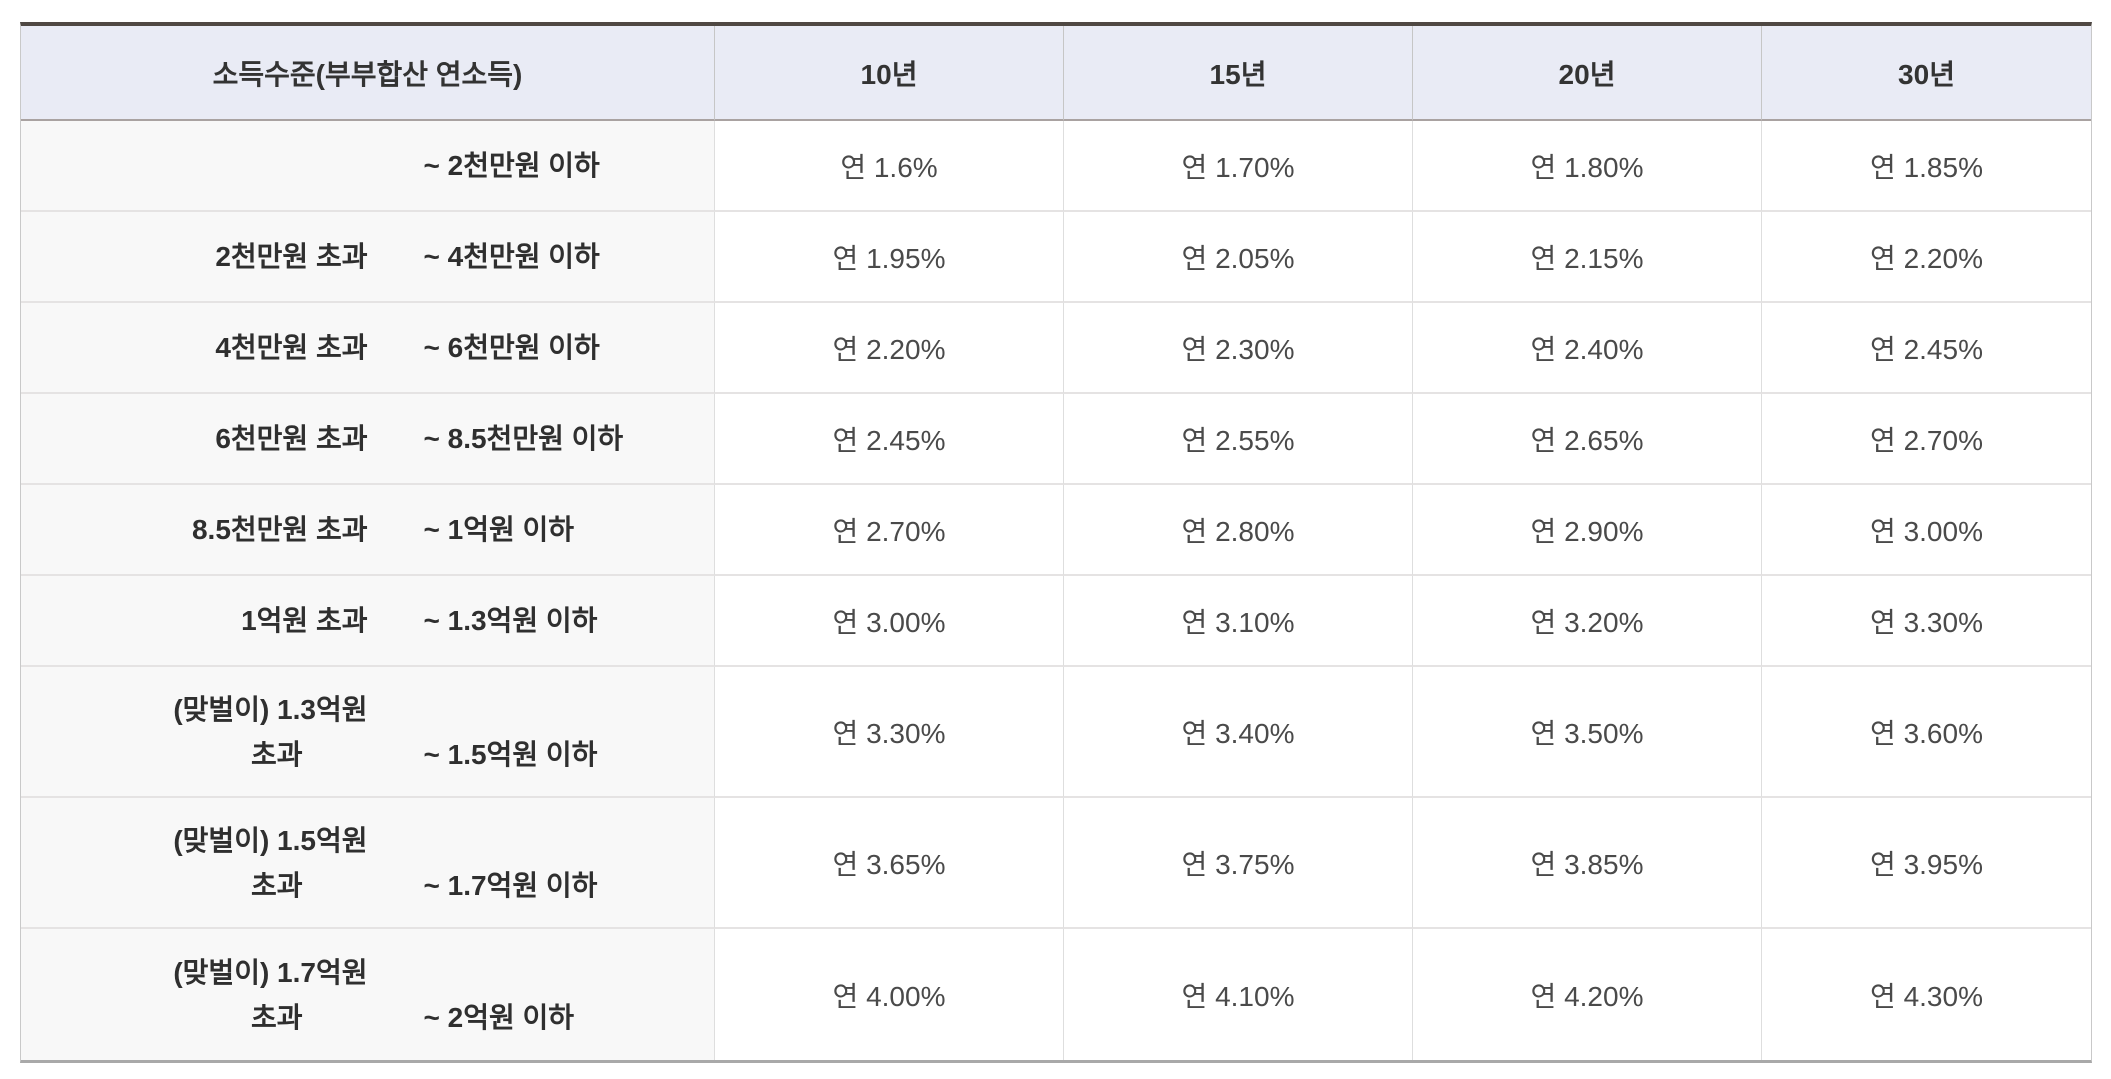 The height and width of the screenshot is (1079, 2111). Describe the element at coordinates (194, 165) in the screenshot. I see `income-lower-bound` at that location.